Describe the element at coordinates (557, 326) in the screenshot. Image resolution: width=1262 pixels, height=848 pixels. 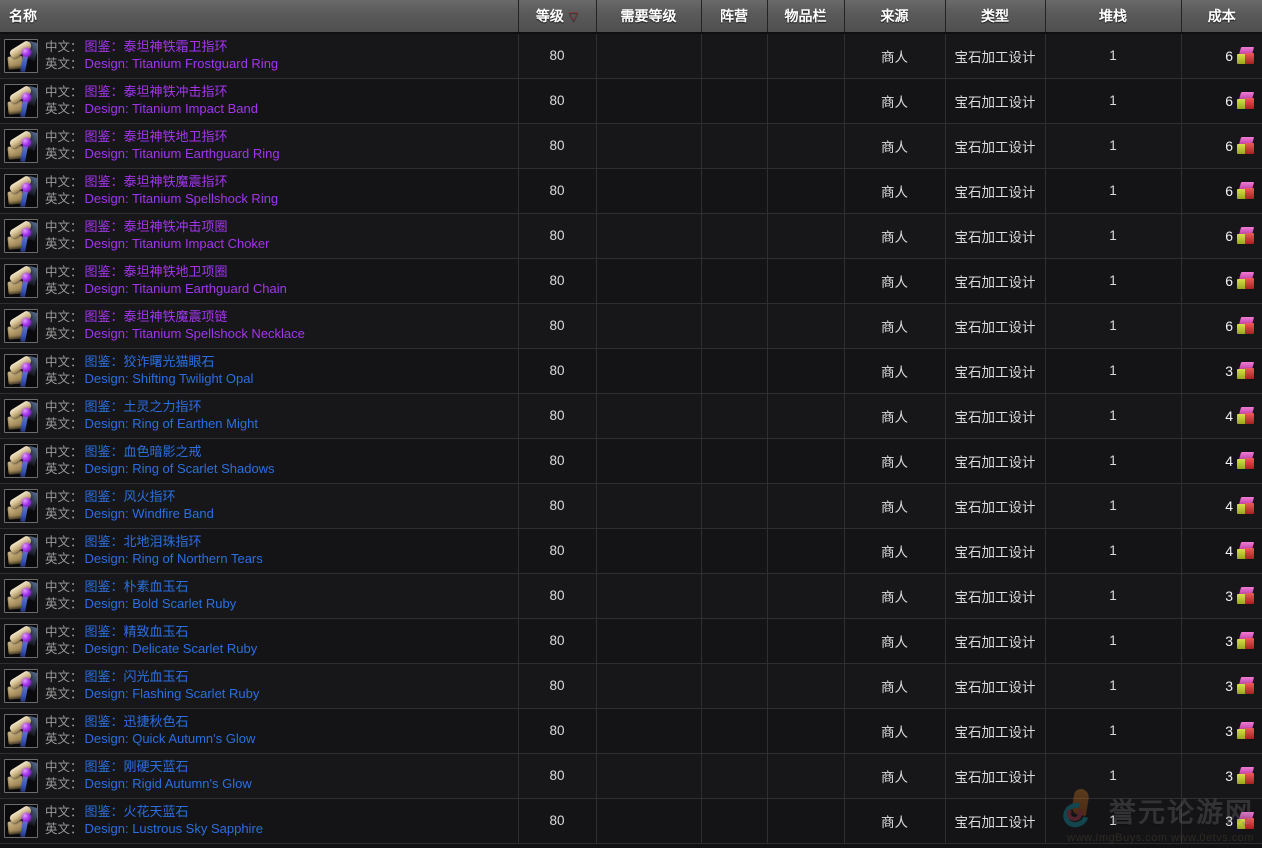
I see `cell-level: 80` at that location.